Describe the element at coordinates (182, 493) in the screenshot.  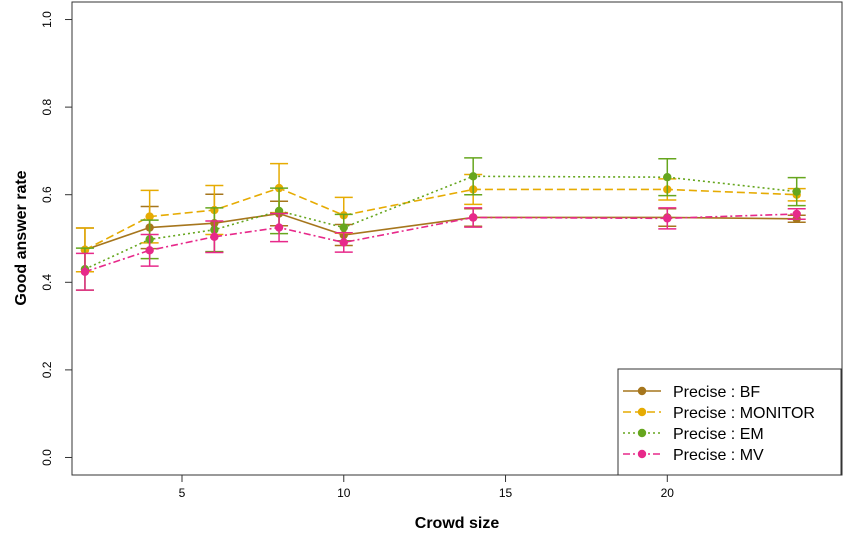
I see `x-tick-label: 5` at that location.